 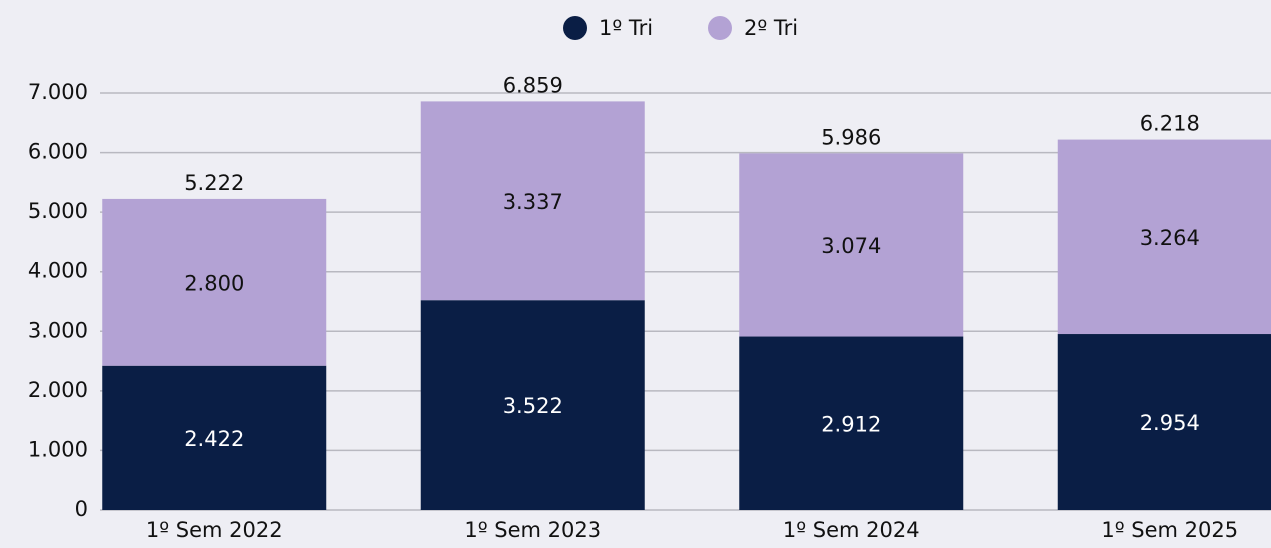 I want to click on value-label: 3.337, so click(x=533, y=202).